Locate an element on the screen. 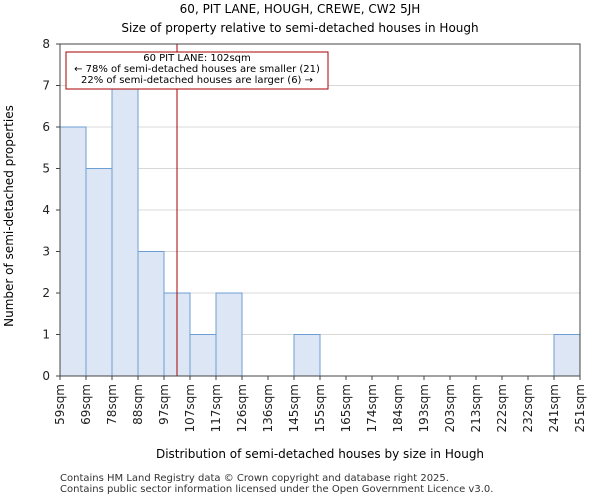  y-ticks: 0 1 2 3 4 5 6 7 8 is located at coordinates (51, 210).